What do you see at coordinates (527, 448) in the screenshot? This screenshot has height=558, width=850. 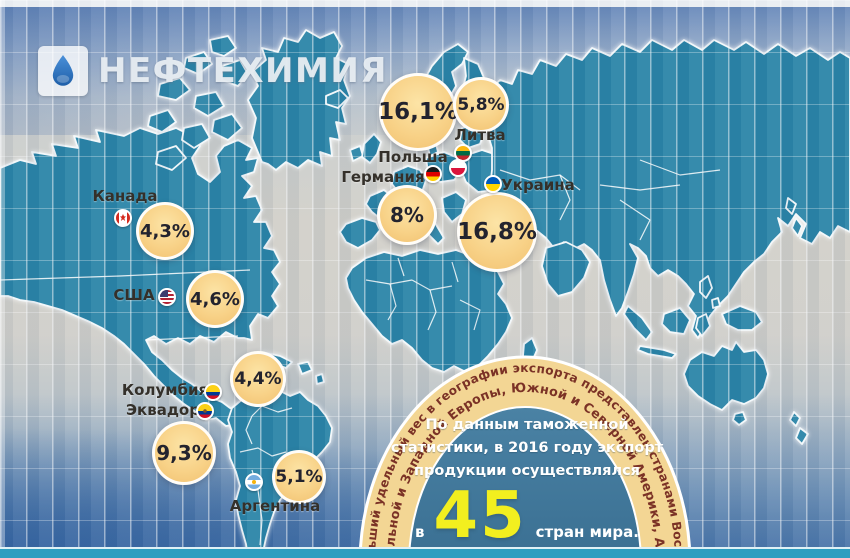 I see `summary-line-2: статистики, в 2016 году экспорт` at bounding box center [527, 448].